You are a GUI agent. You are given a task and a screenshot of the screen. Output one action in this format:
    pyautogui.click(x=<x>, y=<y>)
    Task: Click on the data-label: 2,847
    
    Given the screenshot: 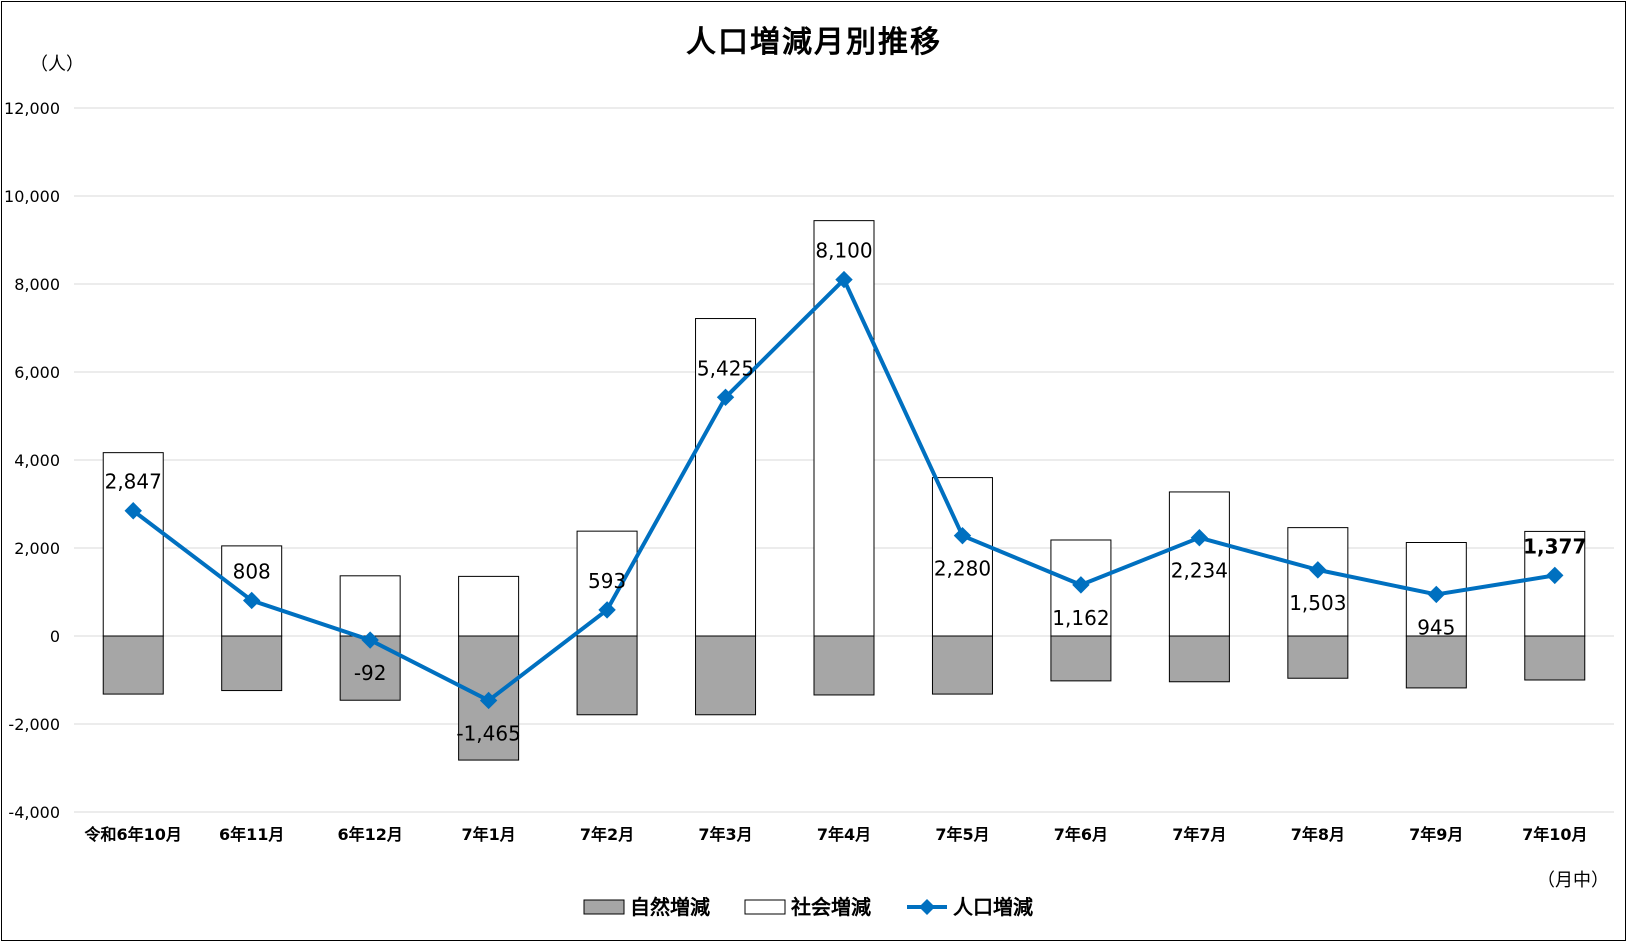 What is the action you would take?
    pyautogui.click(x=133, y=482)
    